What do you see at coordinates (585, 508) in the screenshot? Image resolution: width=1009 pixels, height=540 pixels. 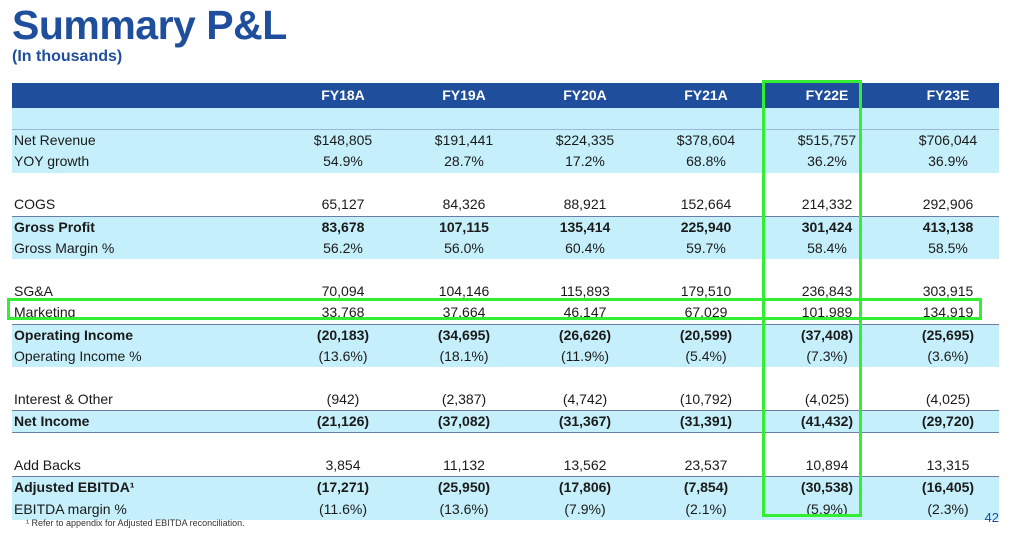 I see `table-cell: (7.9%)` at bounding box center [585, 508].